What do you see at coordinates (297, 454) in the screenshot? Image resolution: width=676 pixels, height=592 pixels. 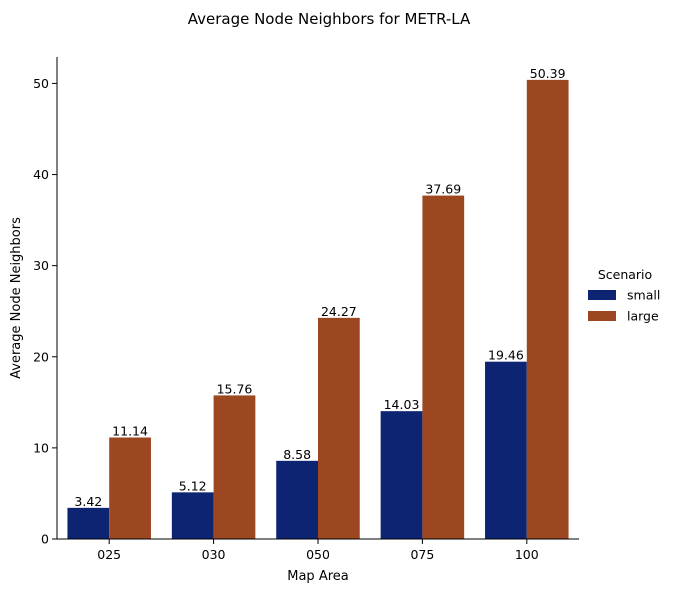 I see `bar-label-small-050: 8.58` at bounding box center [297, 454].